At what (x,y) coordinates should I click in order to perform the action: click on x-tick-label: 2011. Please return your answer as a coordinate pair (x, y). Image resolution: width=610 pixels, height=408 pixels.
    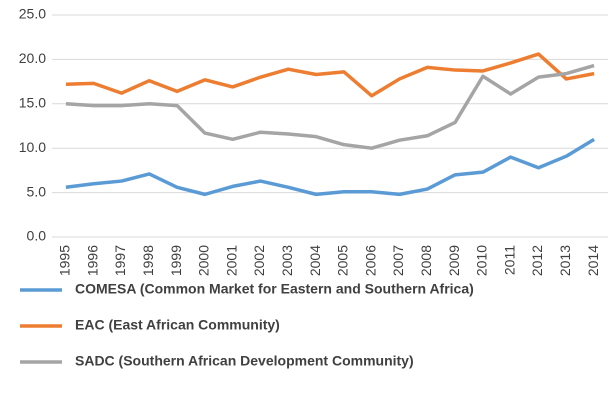
    Looking at the image, I should click on (509, 260).